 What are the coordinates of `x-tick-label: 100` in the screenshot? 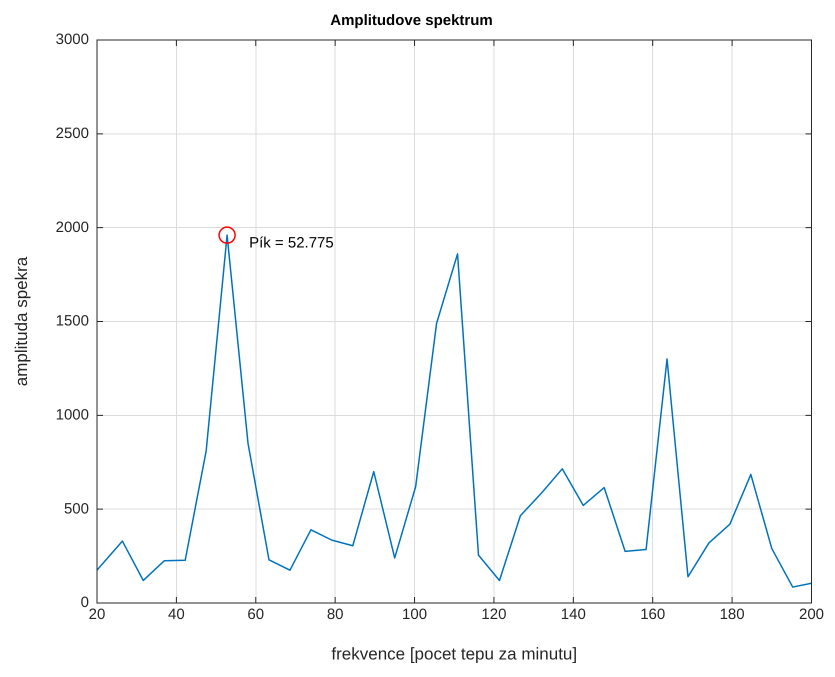 It's located at (415, 615).